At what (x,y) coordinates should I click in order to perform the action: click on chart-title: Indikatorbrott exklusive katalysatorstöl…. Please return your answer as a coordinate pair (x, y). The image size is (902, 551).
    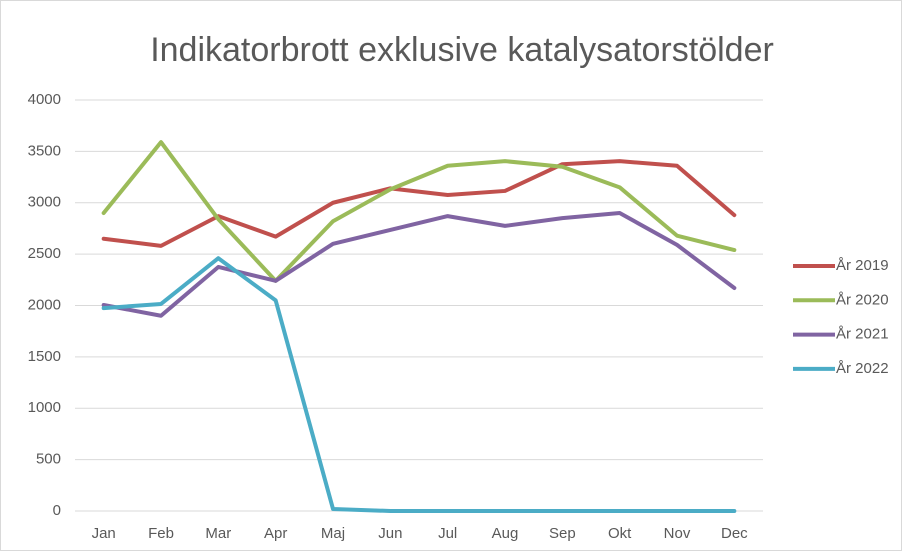
    Looking at the image, I should click on (462, 50).